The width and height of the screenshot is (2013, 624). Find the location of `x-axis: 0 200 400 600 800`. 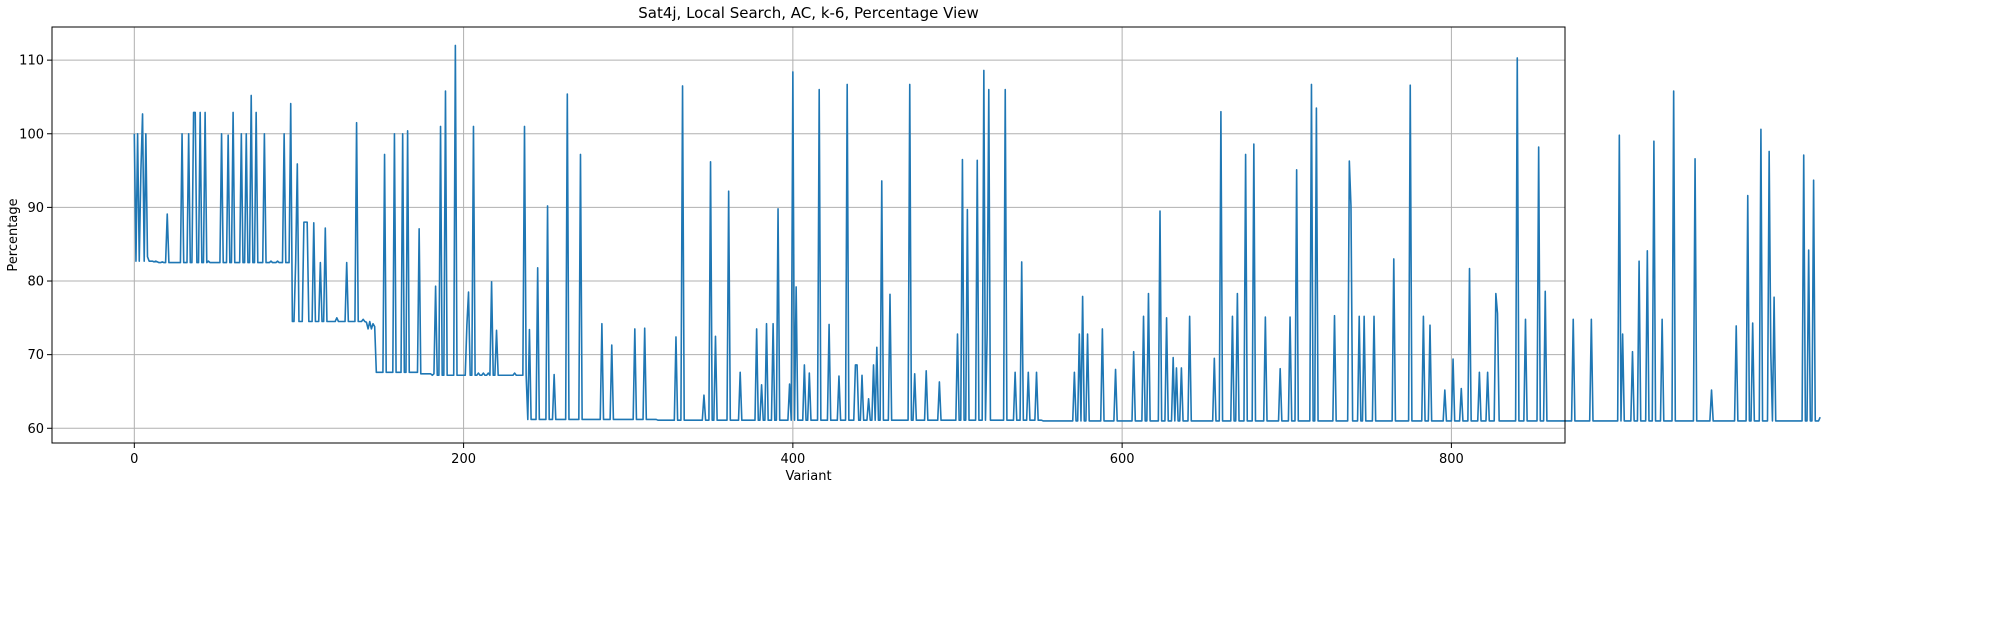

x-axis: 0 200 400 600 800 is located at coordinates (797, 455).